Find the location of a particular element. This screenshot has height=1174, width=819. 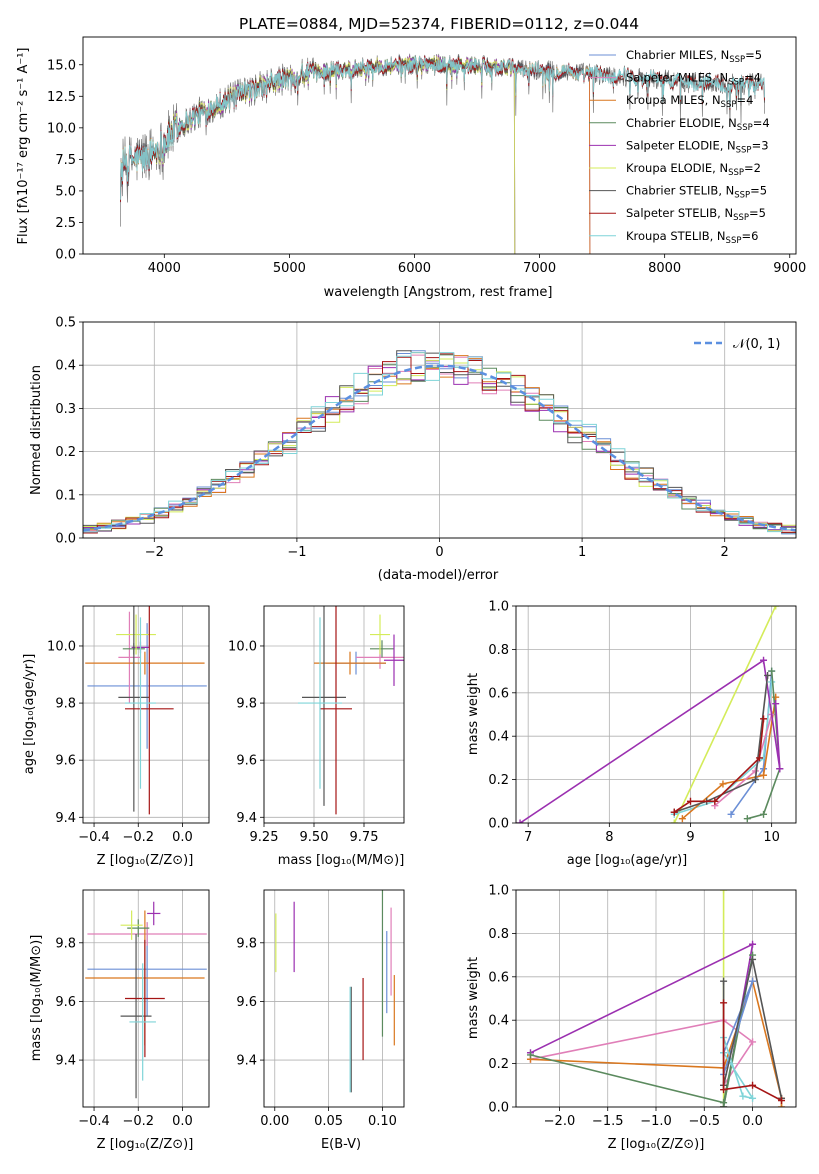

x-tick-label: 0.10 is located at coordinates (382, 1121).